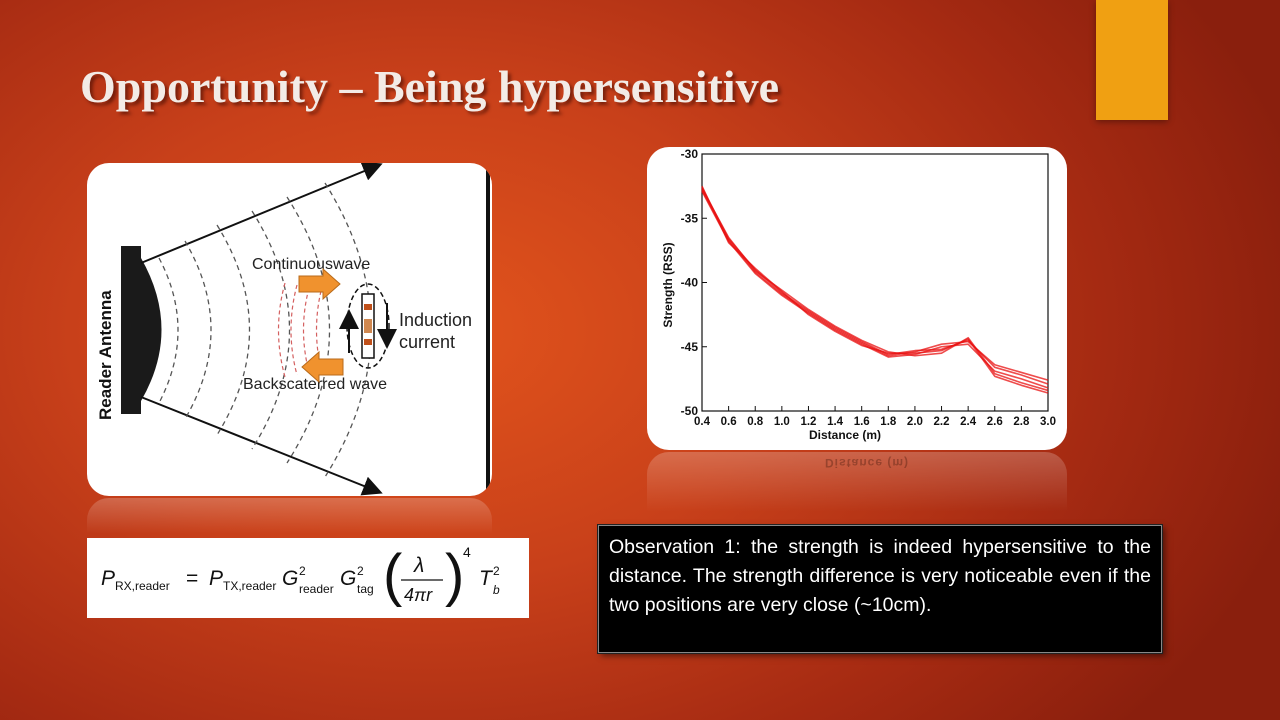 The image size is (1280, 720). I want to click on x-tick-label: 0.4, so click(702, 422).